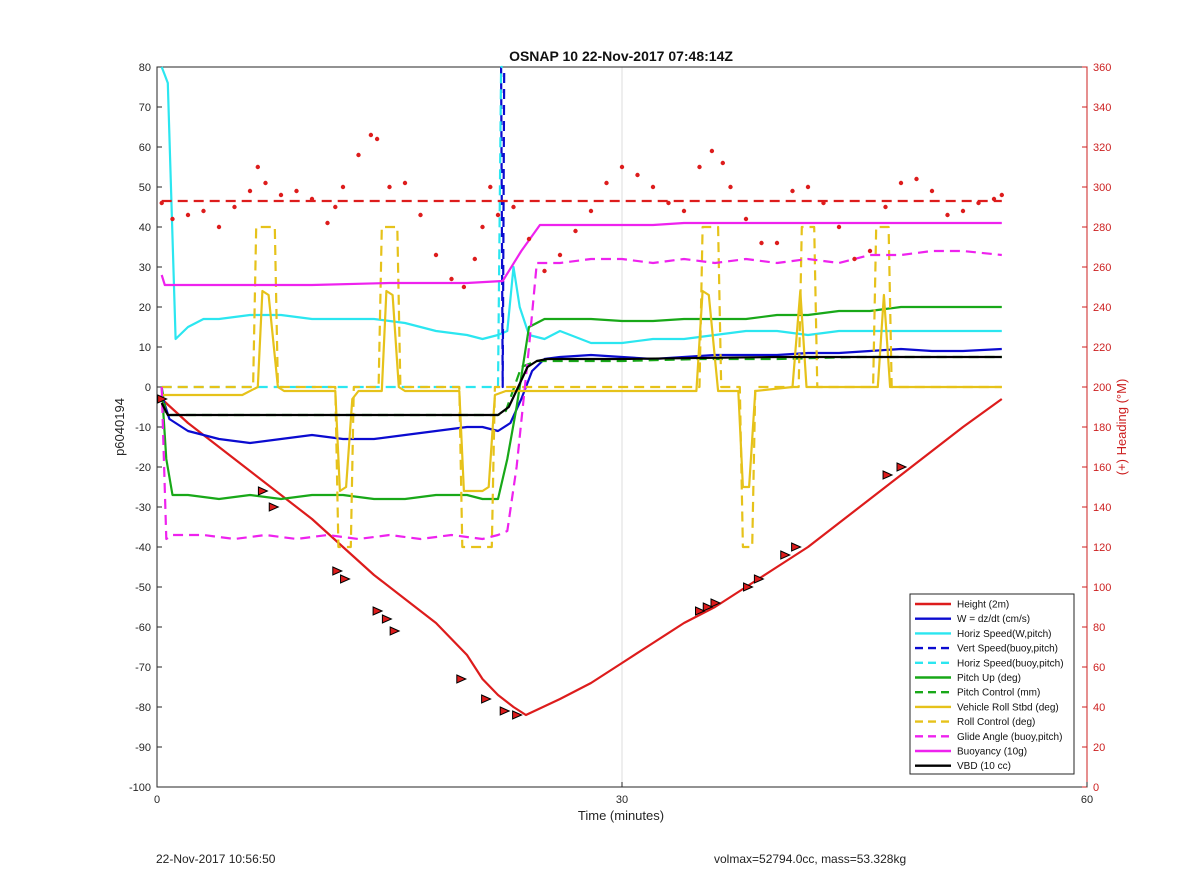 This screenshot has width=1200, height=885. I want to click on y-tick-label: 20, so click(145, 308).